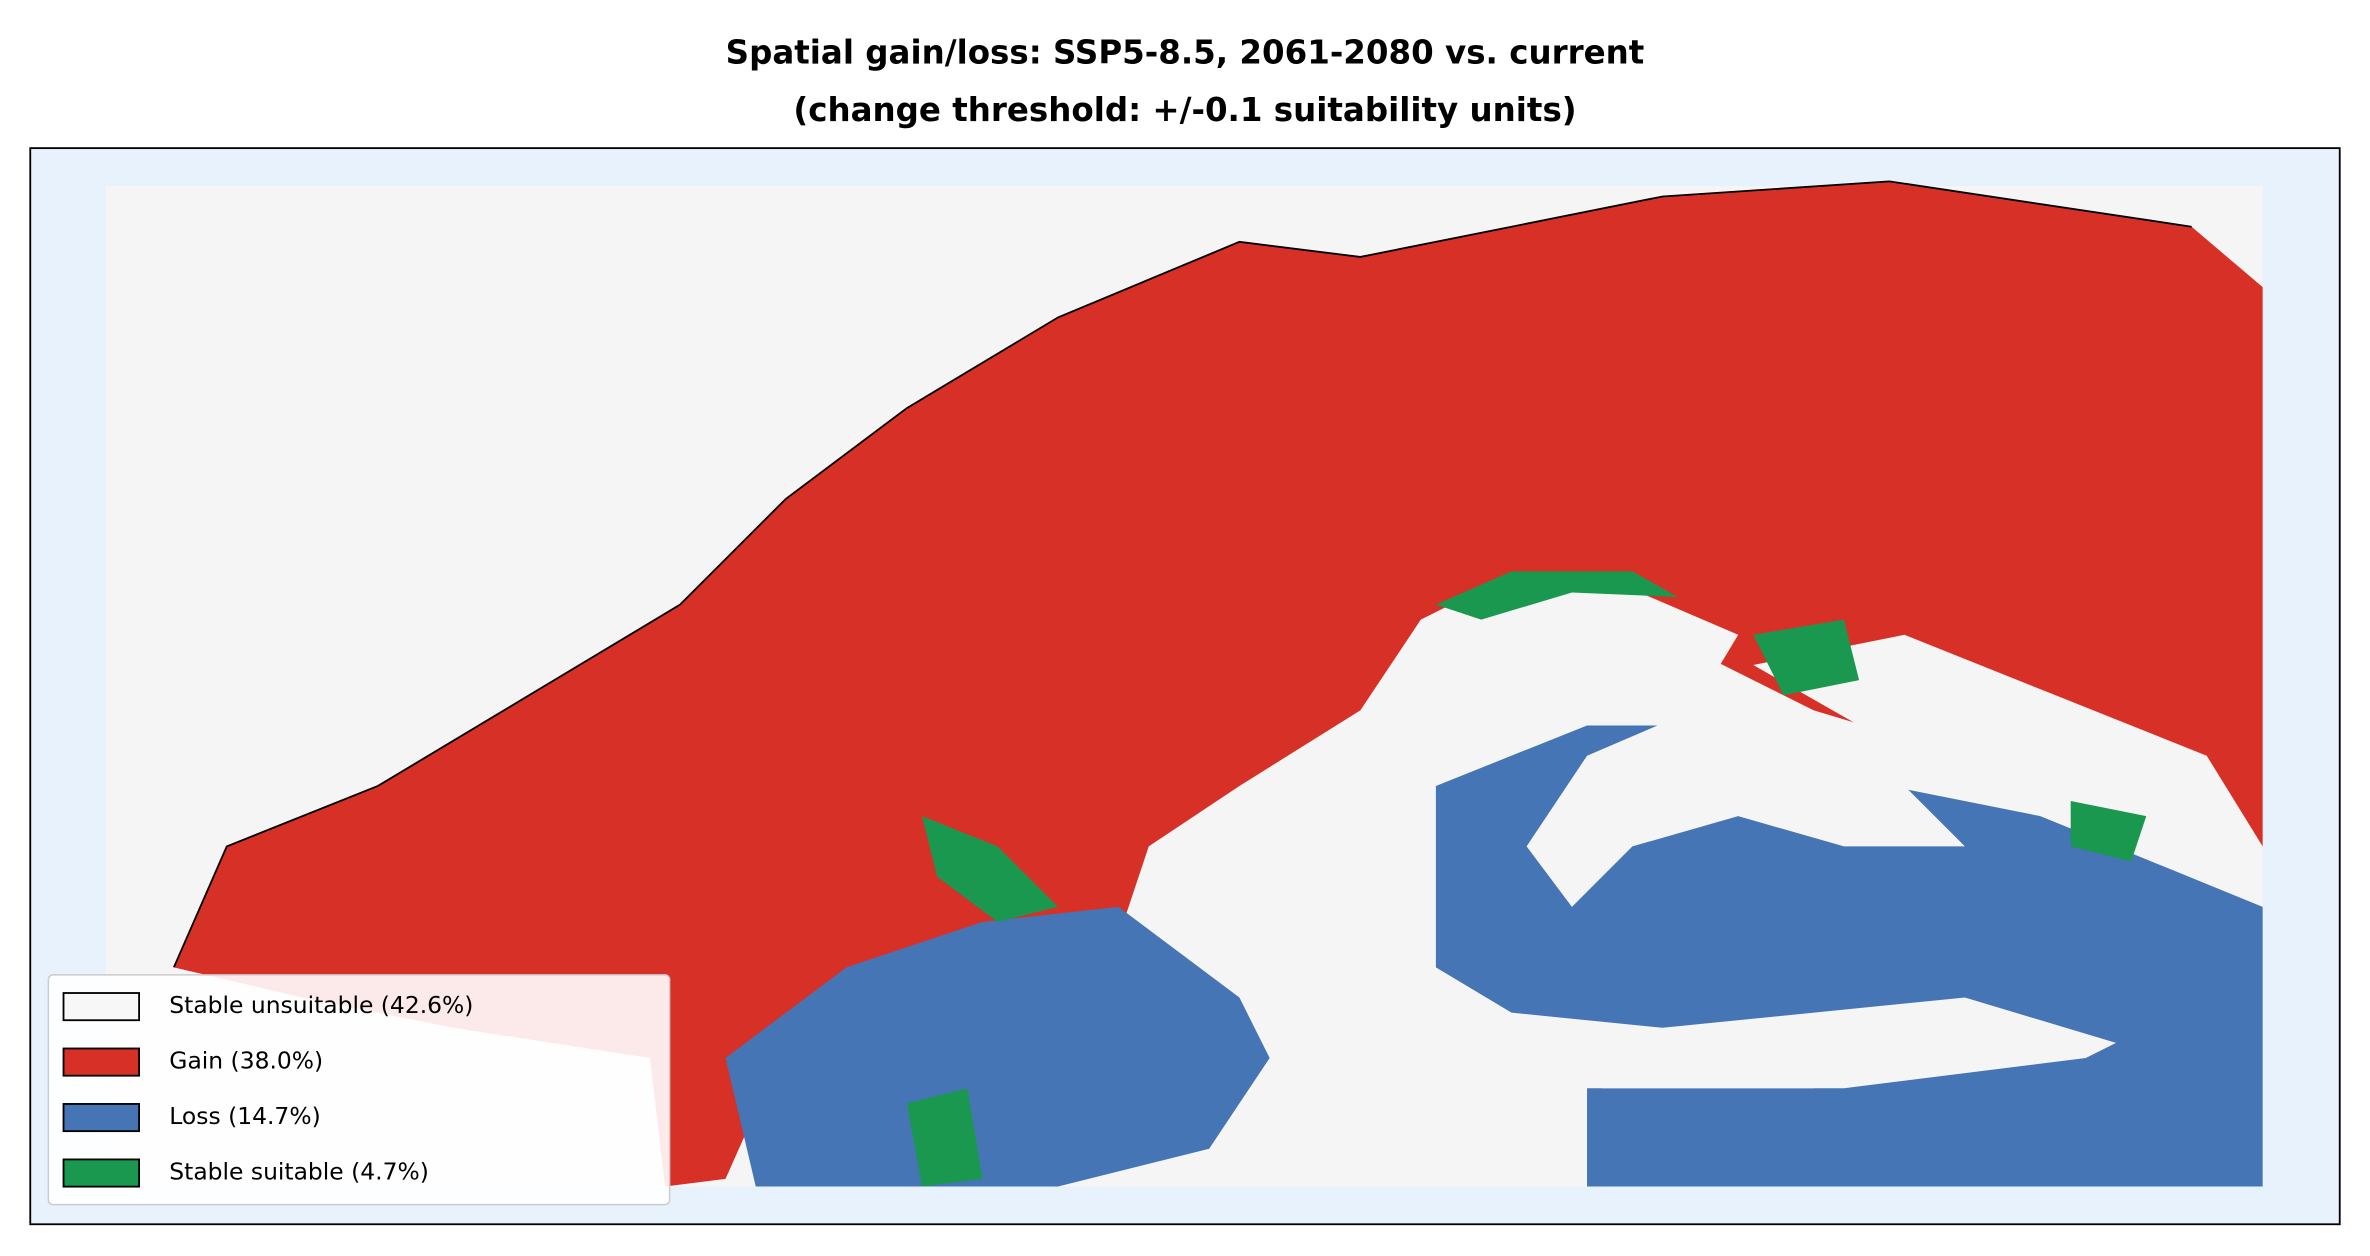 The image size is (2370, 1256). I want to click on gulf-of-finland, so click(1844, 1058).